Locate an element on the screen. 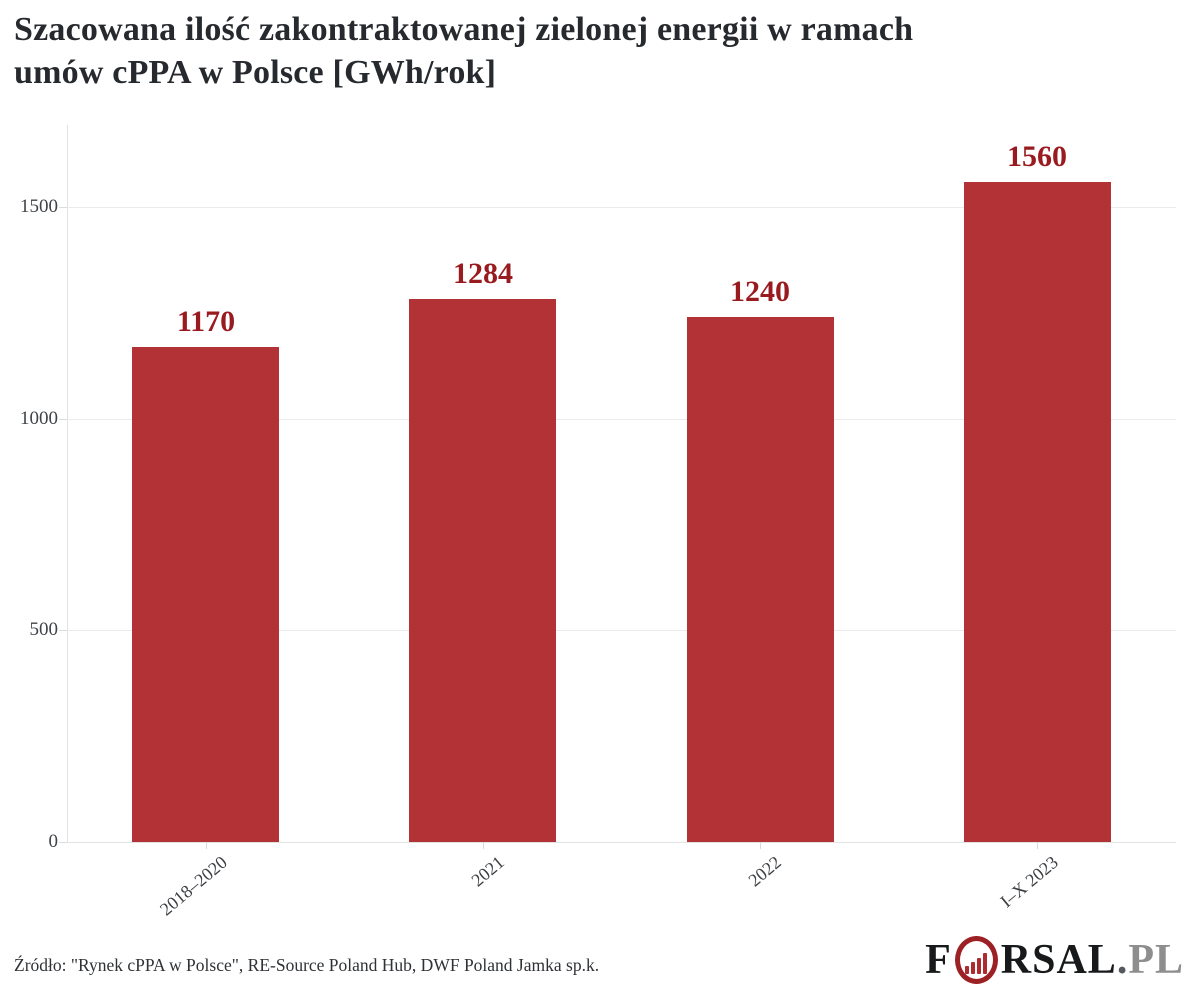 Image resolution: width=1200 pixels, height=1000 pixels. logo-letter-f: F is located at coordinates (938, 960).